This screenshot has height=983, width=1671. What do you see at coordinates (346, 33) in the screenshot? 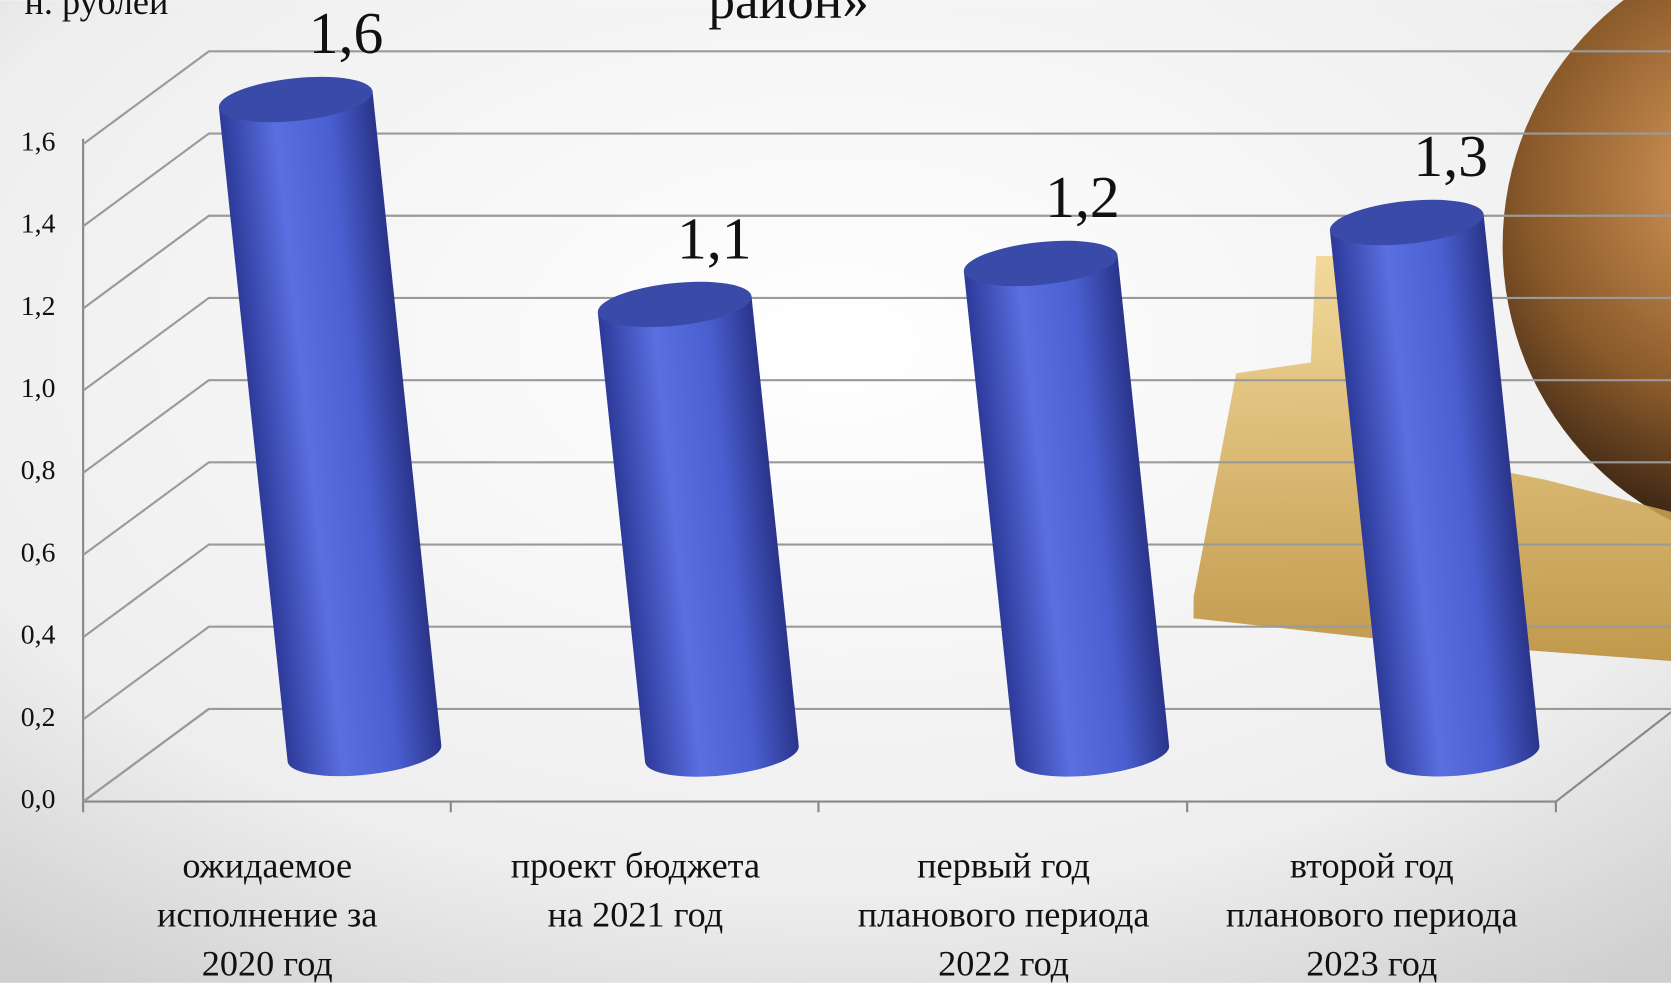
I see `value-label: 1,6` at bounding box center [346, 33].